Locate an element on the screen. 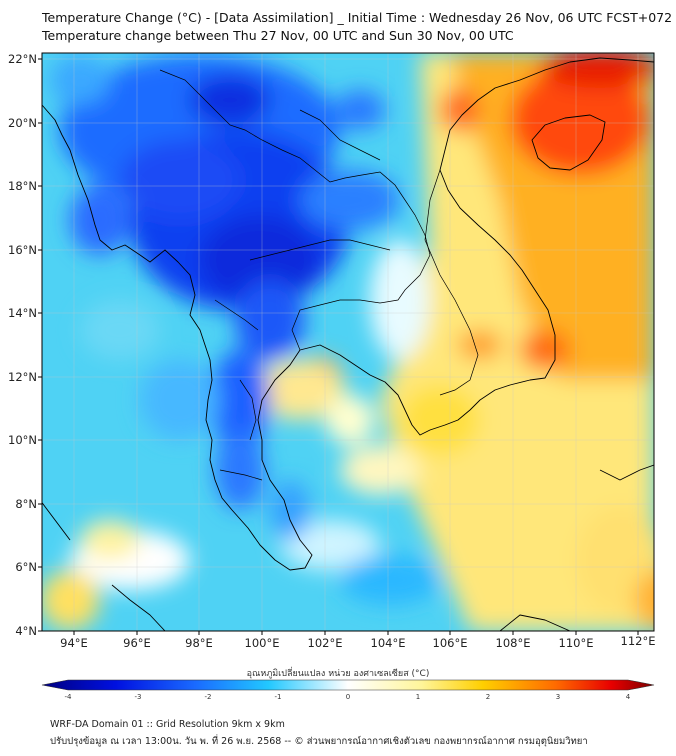 Image resolution: width=676 pixels, height=756 pixels. colorbar-tick: 0 is located at coordinates (348, 697).